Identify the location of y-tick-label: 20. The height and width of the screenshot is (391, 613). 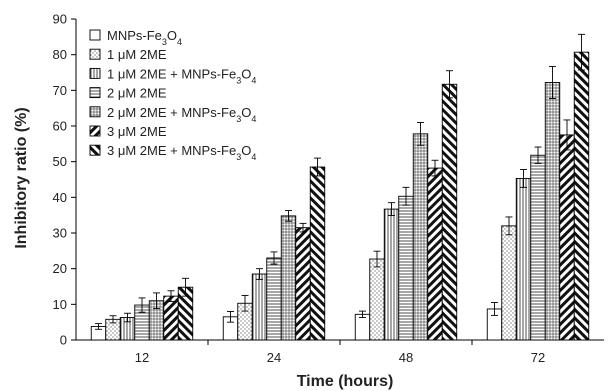
(60, 268).